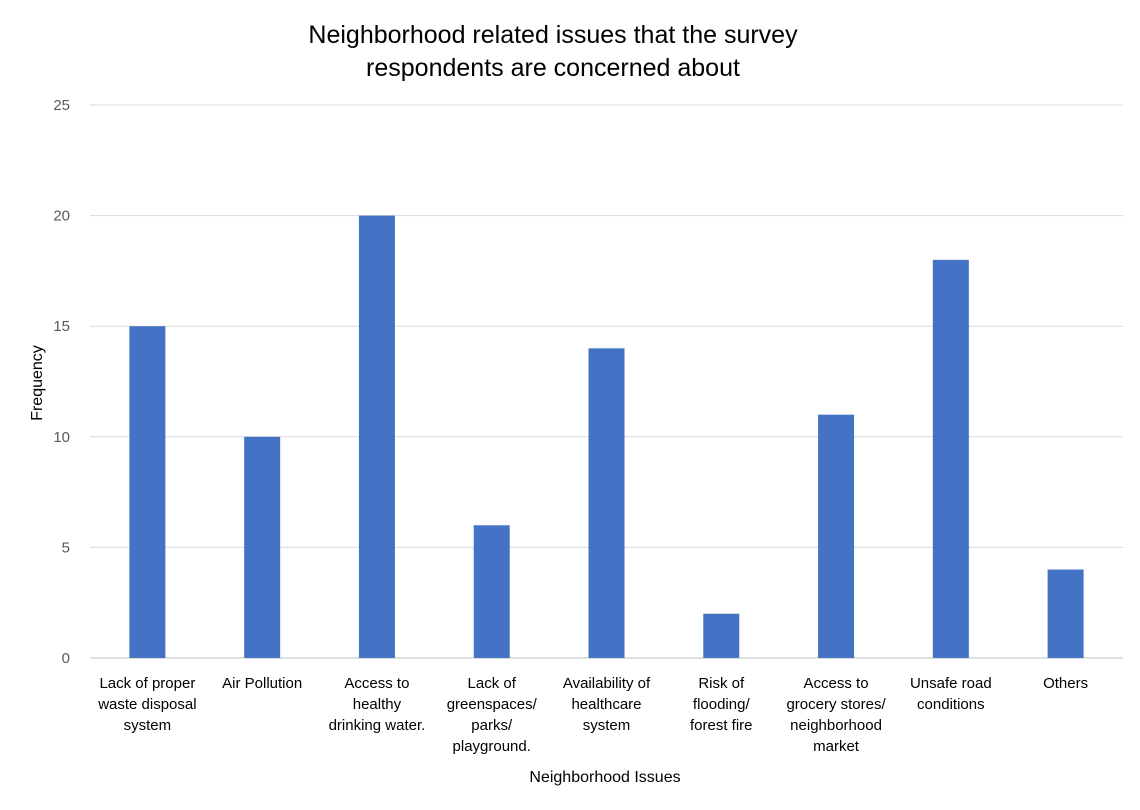 The width and height of the screenshot is (1140, 810). What do you see at coordinates (604, 777) in the screenshot?
I see `x-axis-title: Neighborhood Issues` at bounding box center [604, 777].